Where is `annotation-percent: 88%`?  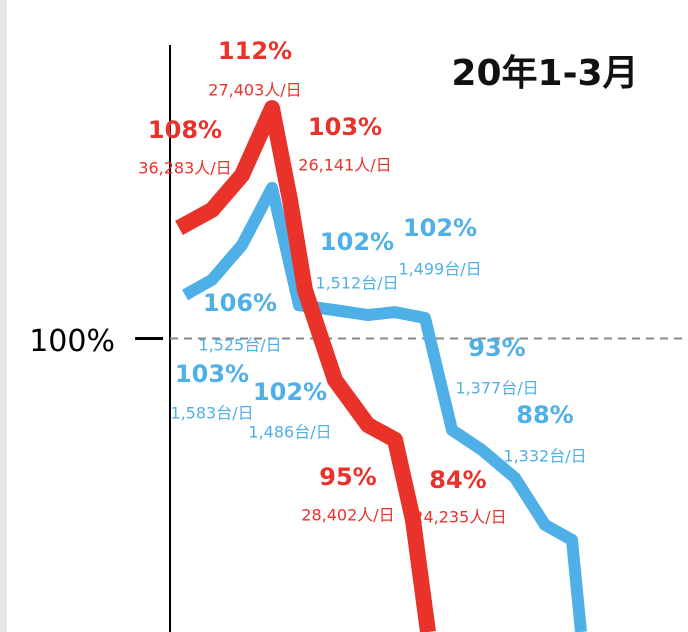
annotation-percent: 88% is located at coordinates (544, 415).